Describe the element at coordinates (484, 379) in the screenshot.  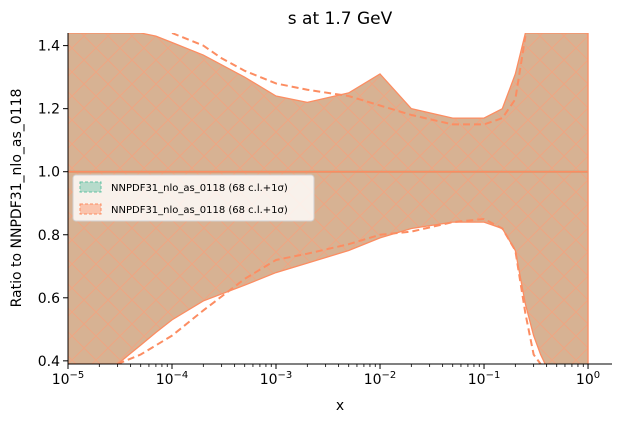
I see `x-tick-label: 10⁻¹` at that location.